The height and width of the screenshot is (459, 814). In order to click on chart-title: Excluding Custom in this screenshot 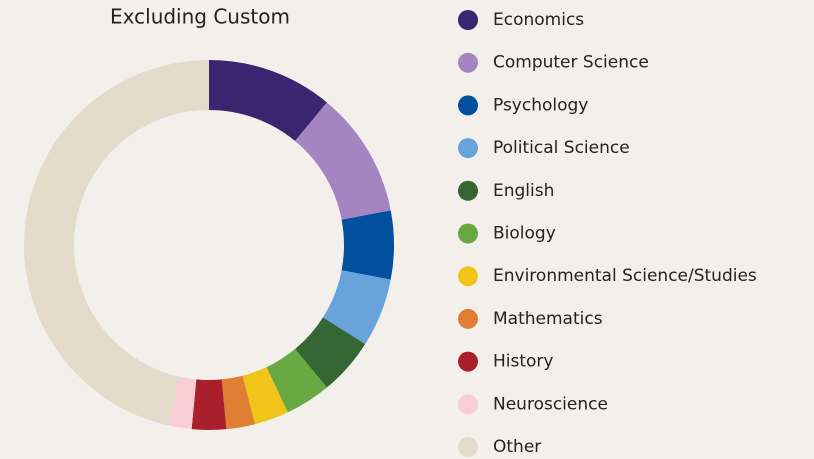, I will do `click(200, 17)`.